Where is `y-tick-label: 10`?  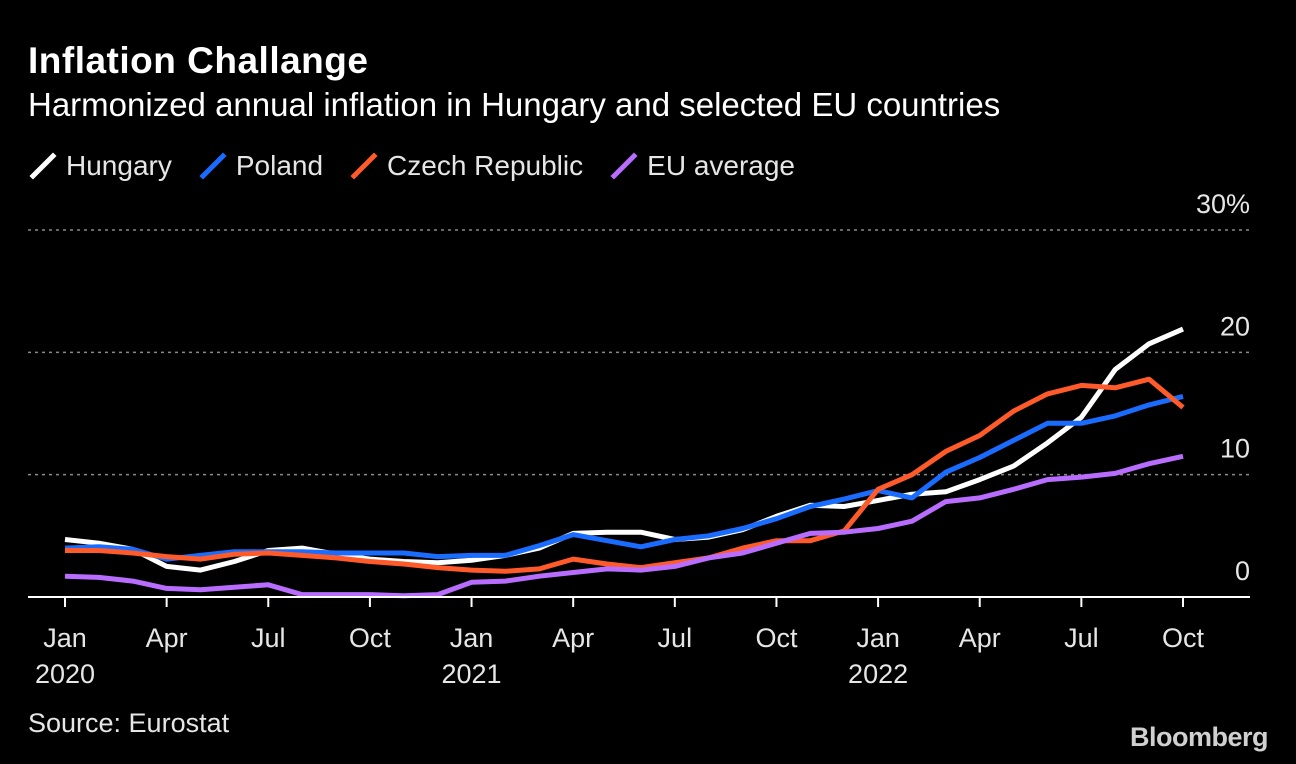 y-tick-label: 10 is located at coordinates (1235, 449).